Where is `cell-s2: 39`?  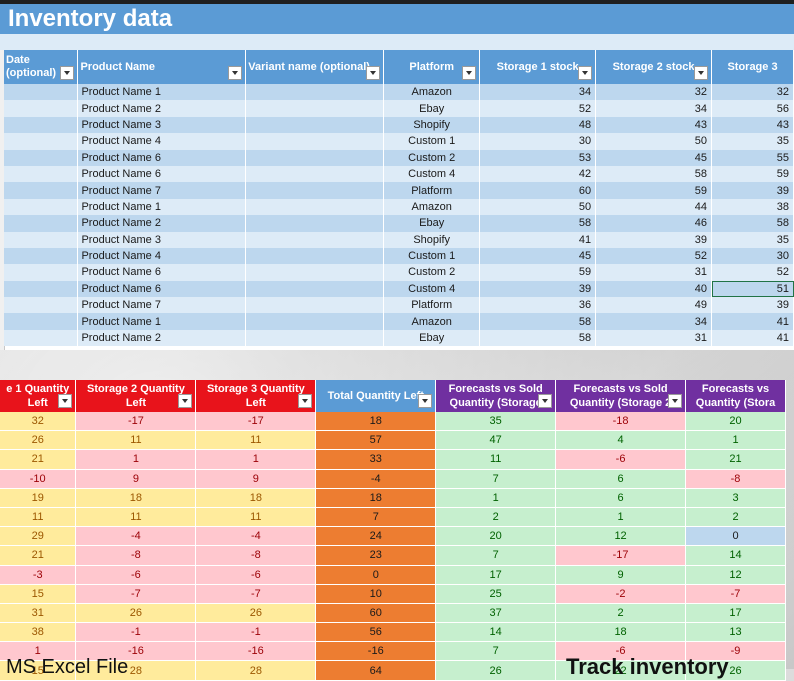 cell-s2: 39 is located at coordinates (654, 239).